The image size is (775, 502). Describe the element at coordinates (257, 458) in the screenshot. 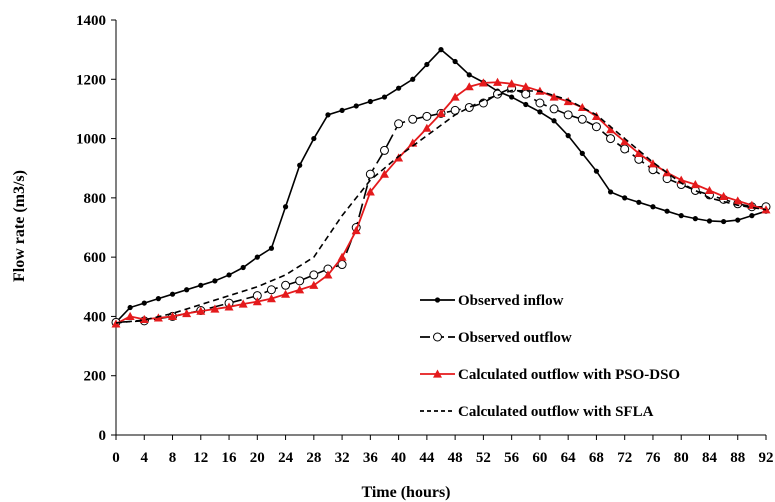

I see `x-tick-label: 20` at that location.